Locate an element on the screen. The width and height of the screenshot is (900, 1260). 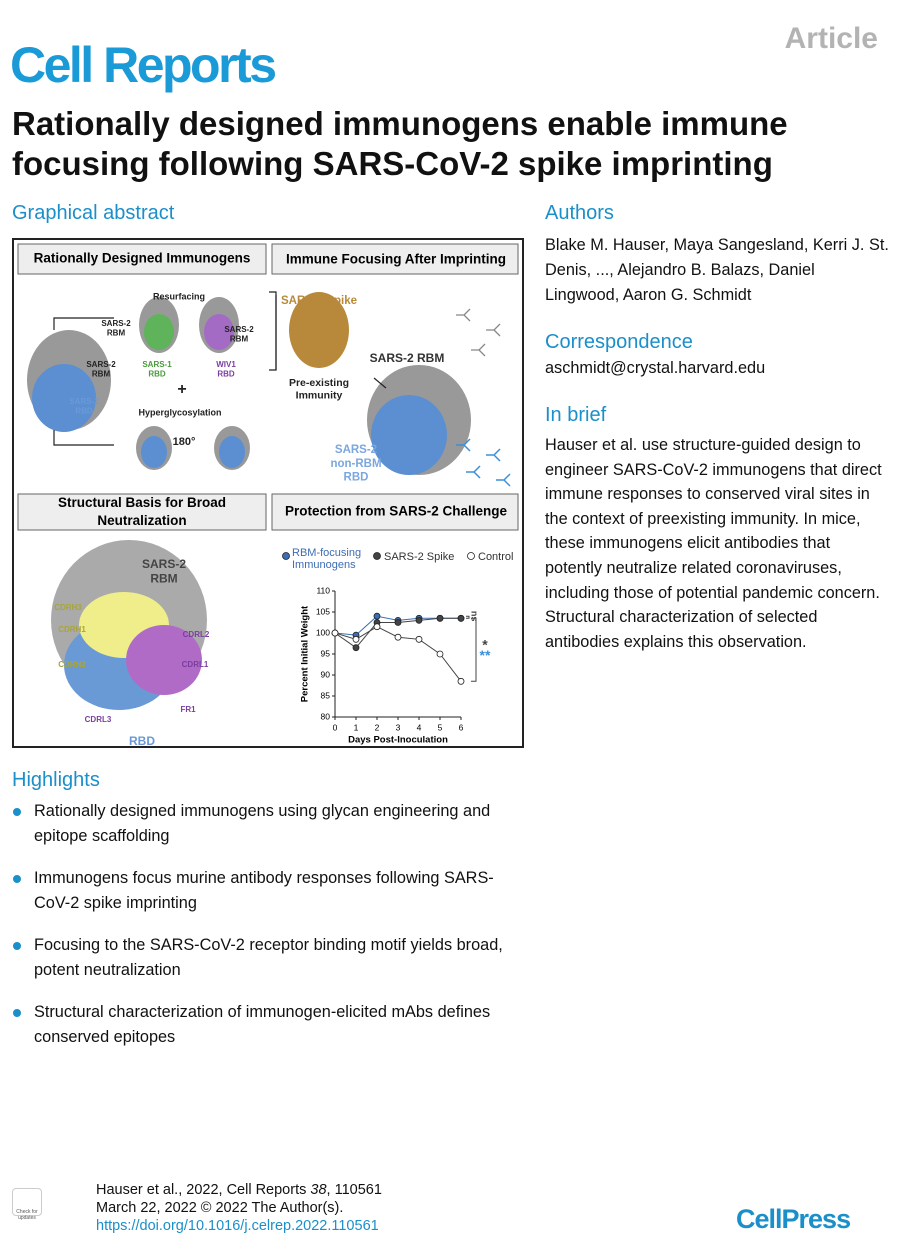
volume: 38 is located at coordinates (318, 1190).